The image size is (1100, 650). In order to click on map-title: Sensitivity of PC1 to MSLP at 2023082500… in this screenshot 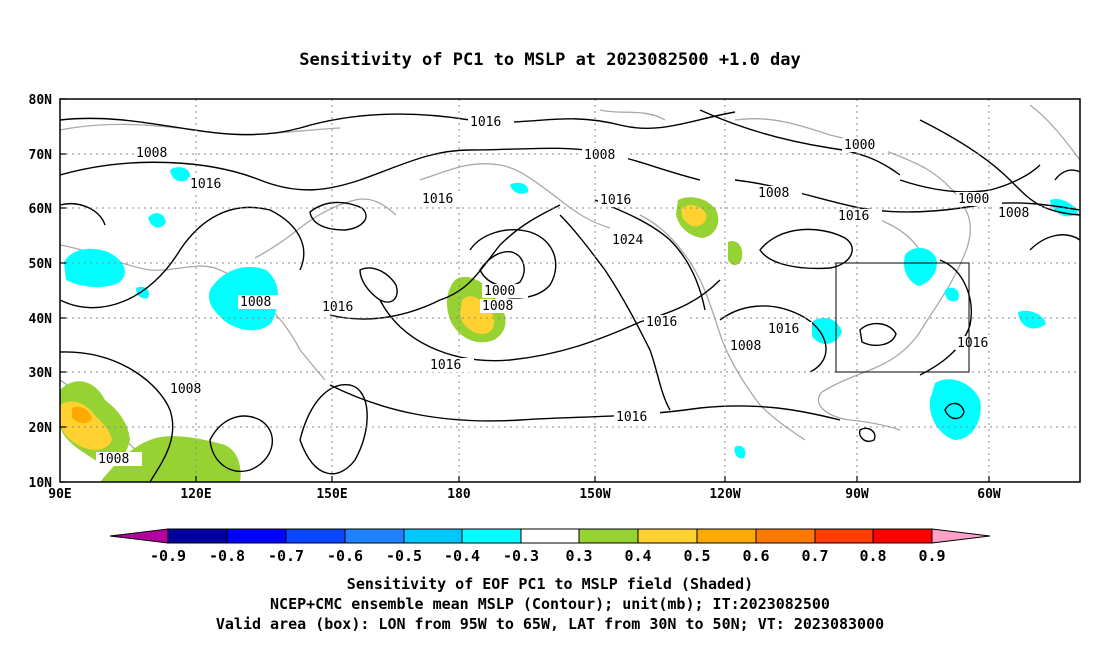, I will do `click(550, 60)`.